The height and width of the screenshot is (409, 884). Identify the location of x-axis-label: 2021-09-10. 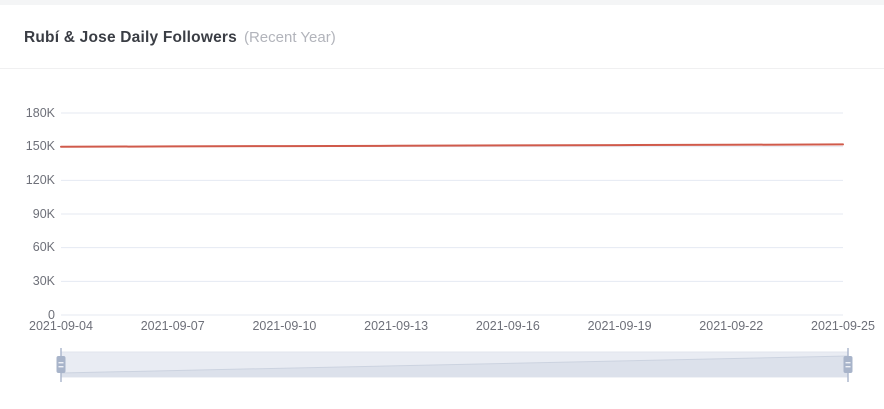
(284, 326).